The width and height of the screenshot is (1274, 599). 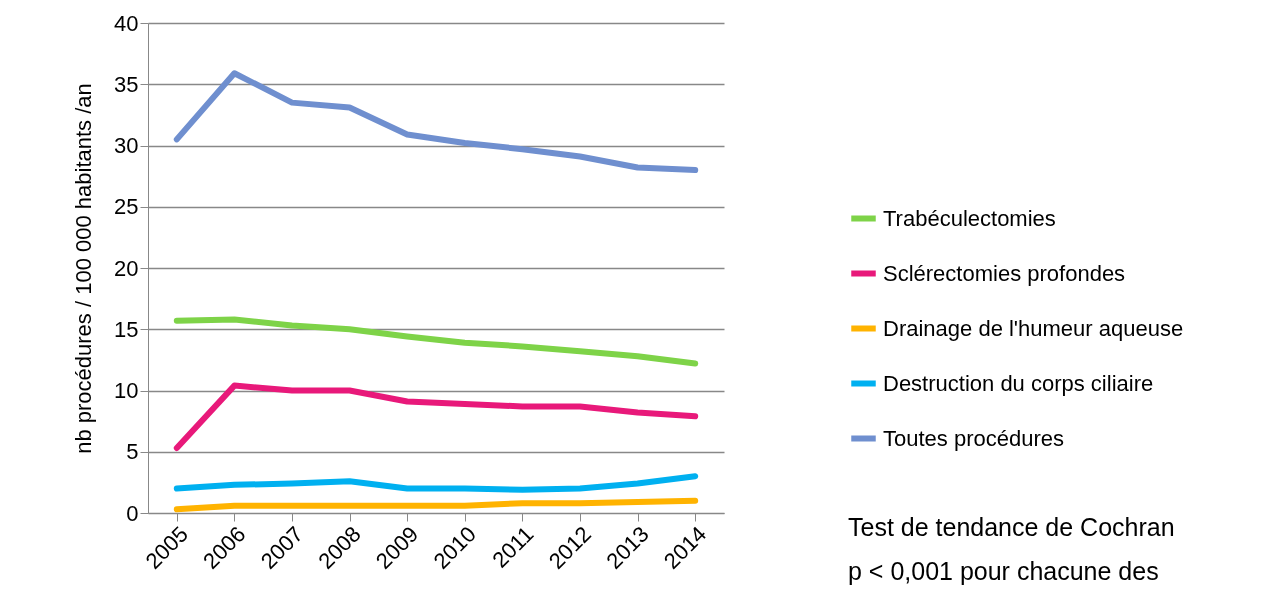 I want to click on y-tick-label: 20, so click(x=126, y=268).